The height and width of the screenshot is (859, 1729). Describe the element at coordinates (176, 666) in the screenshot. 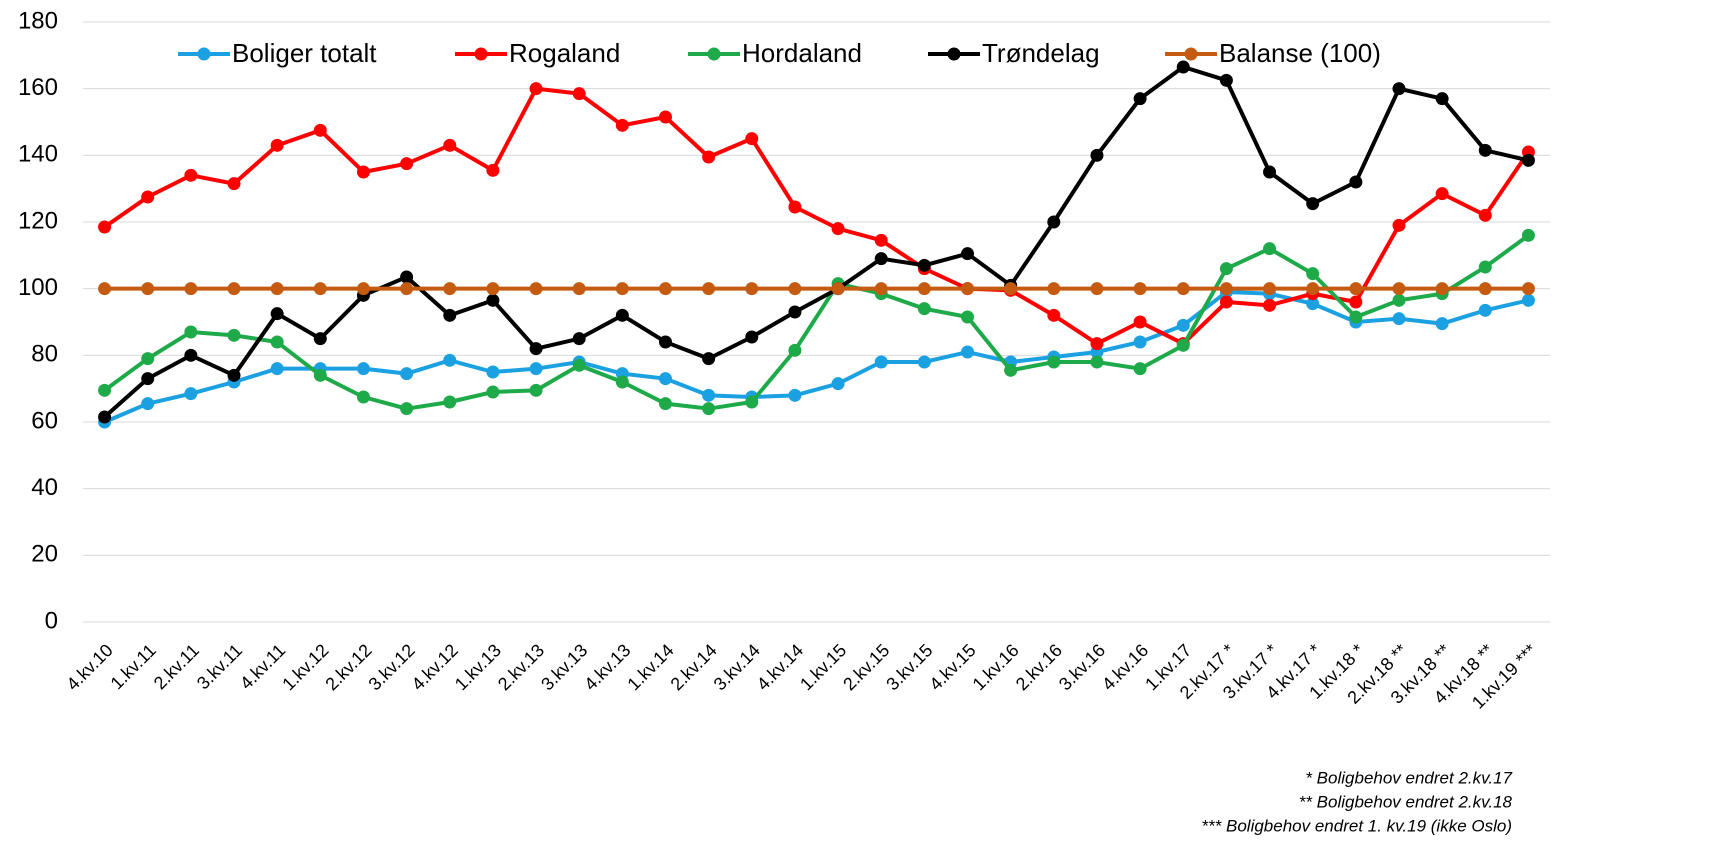

I see `x-tick-label: 2.kv.11` at that location.